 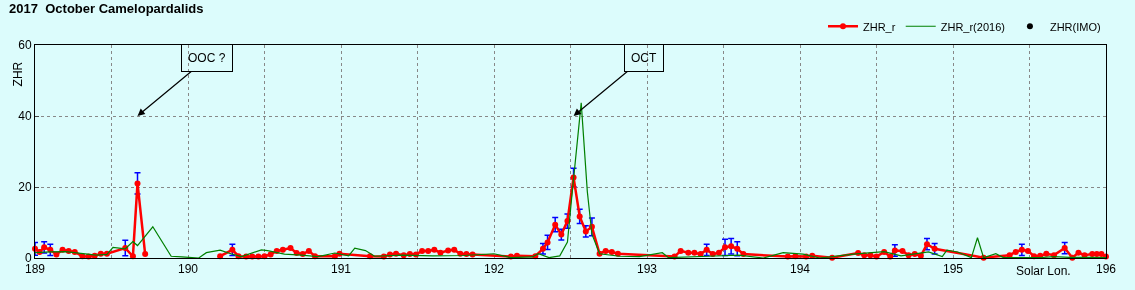 I want to click on legend-label: ZHR_r, so click(x=879, y=26).